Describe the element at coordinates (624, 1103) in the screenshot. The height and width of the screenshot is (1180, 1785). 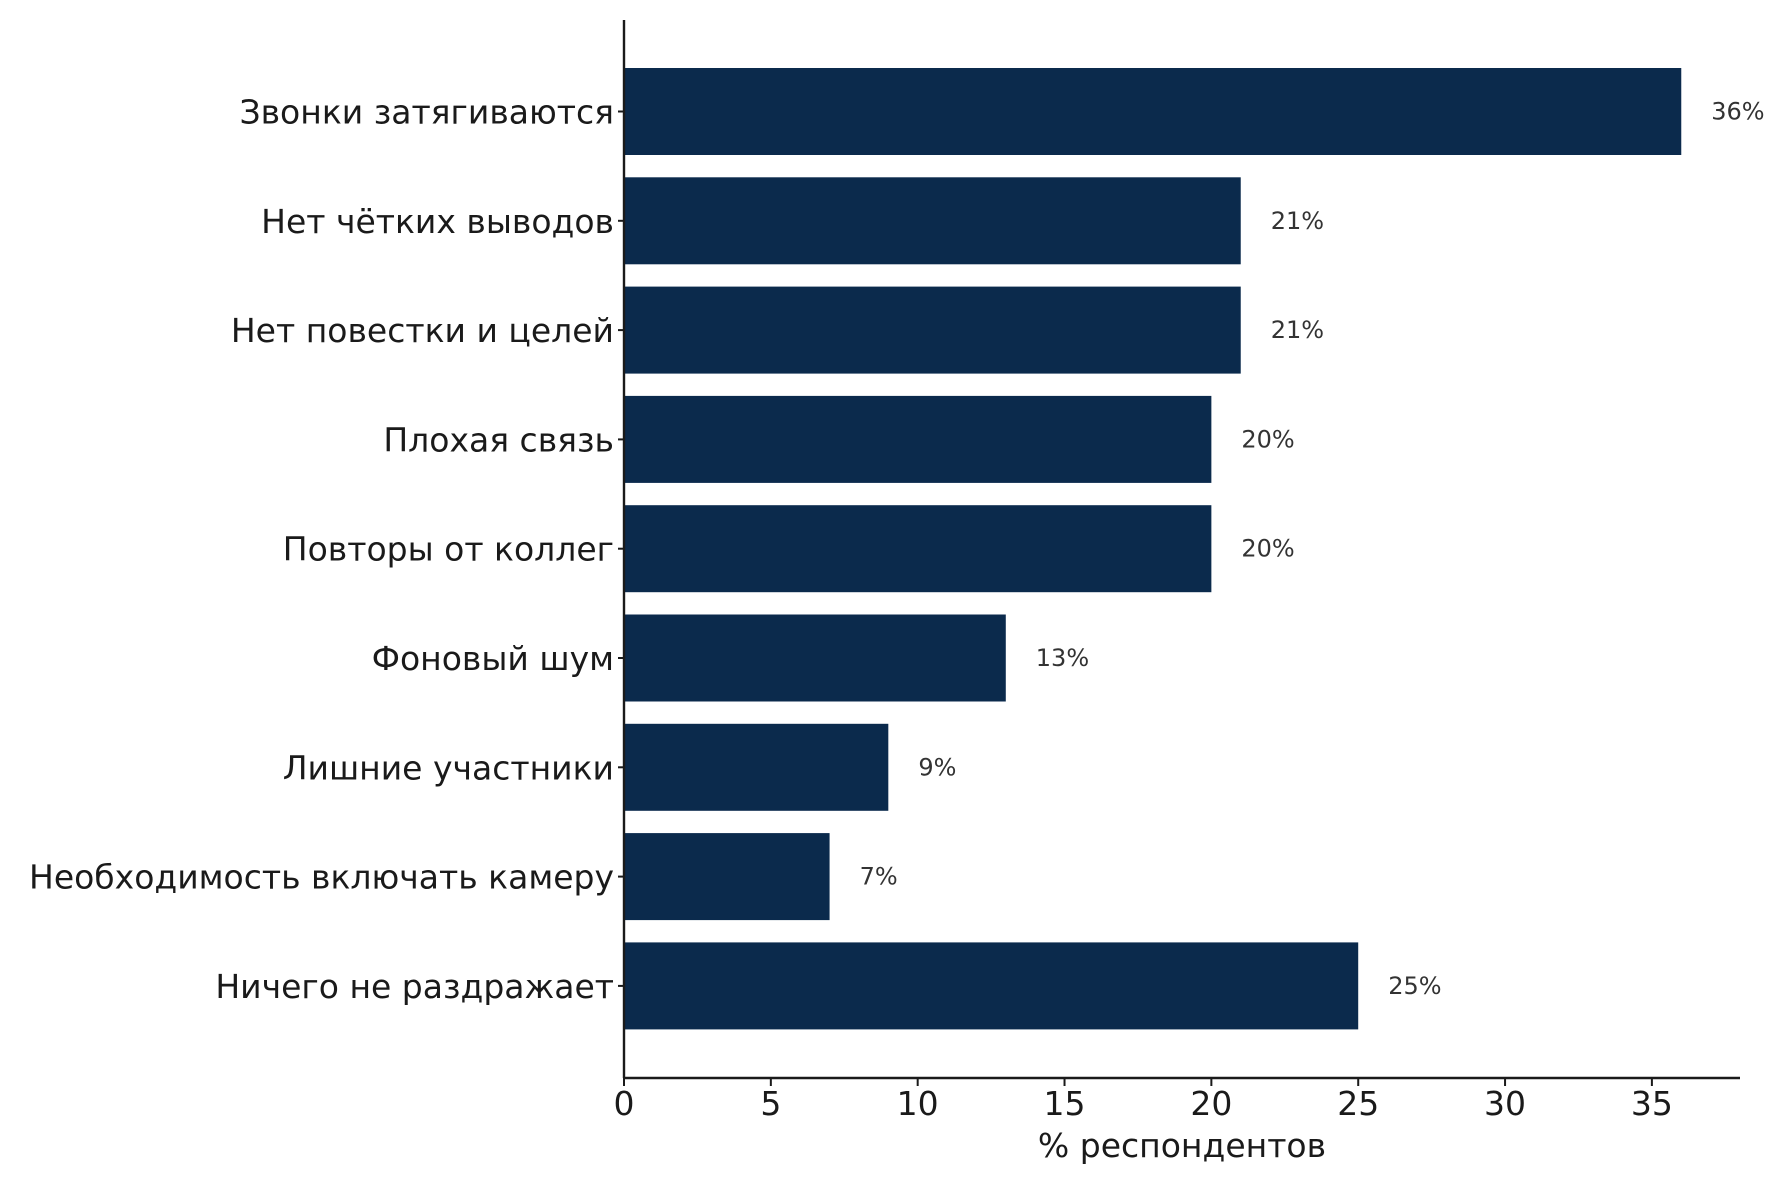
I see `x-tick-label: 0` at that location.